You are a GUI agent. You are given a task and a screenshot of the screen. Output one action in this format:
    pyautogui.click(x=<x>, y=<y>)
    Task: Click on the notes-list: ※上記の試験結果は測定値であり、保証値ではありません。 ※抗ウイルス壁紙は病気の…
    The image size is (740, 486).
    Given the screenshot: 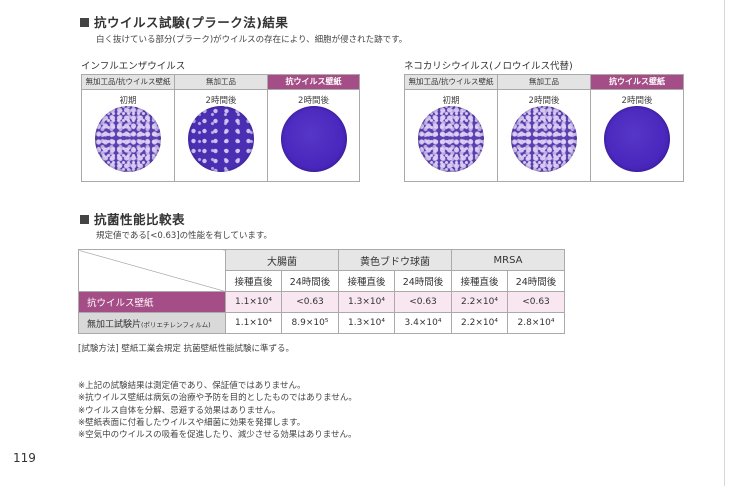 What is the action you would take?
    pyautogui.click(x=217, y=410)
    